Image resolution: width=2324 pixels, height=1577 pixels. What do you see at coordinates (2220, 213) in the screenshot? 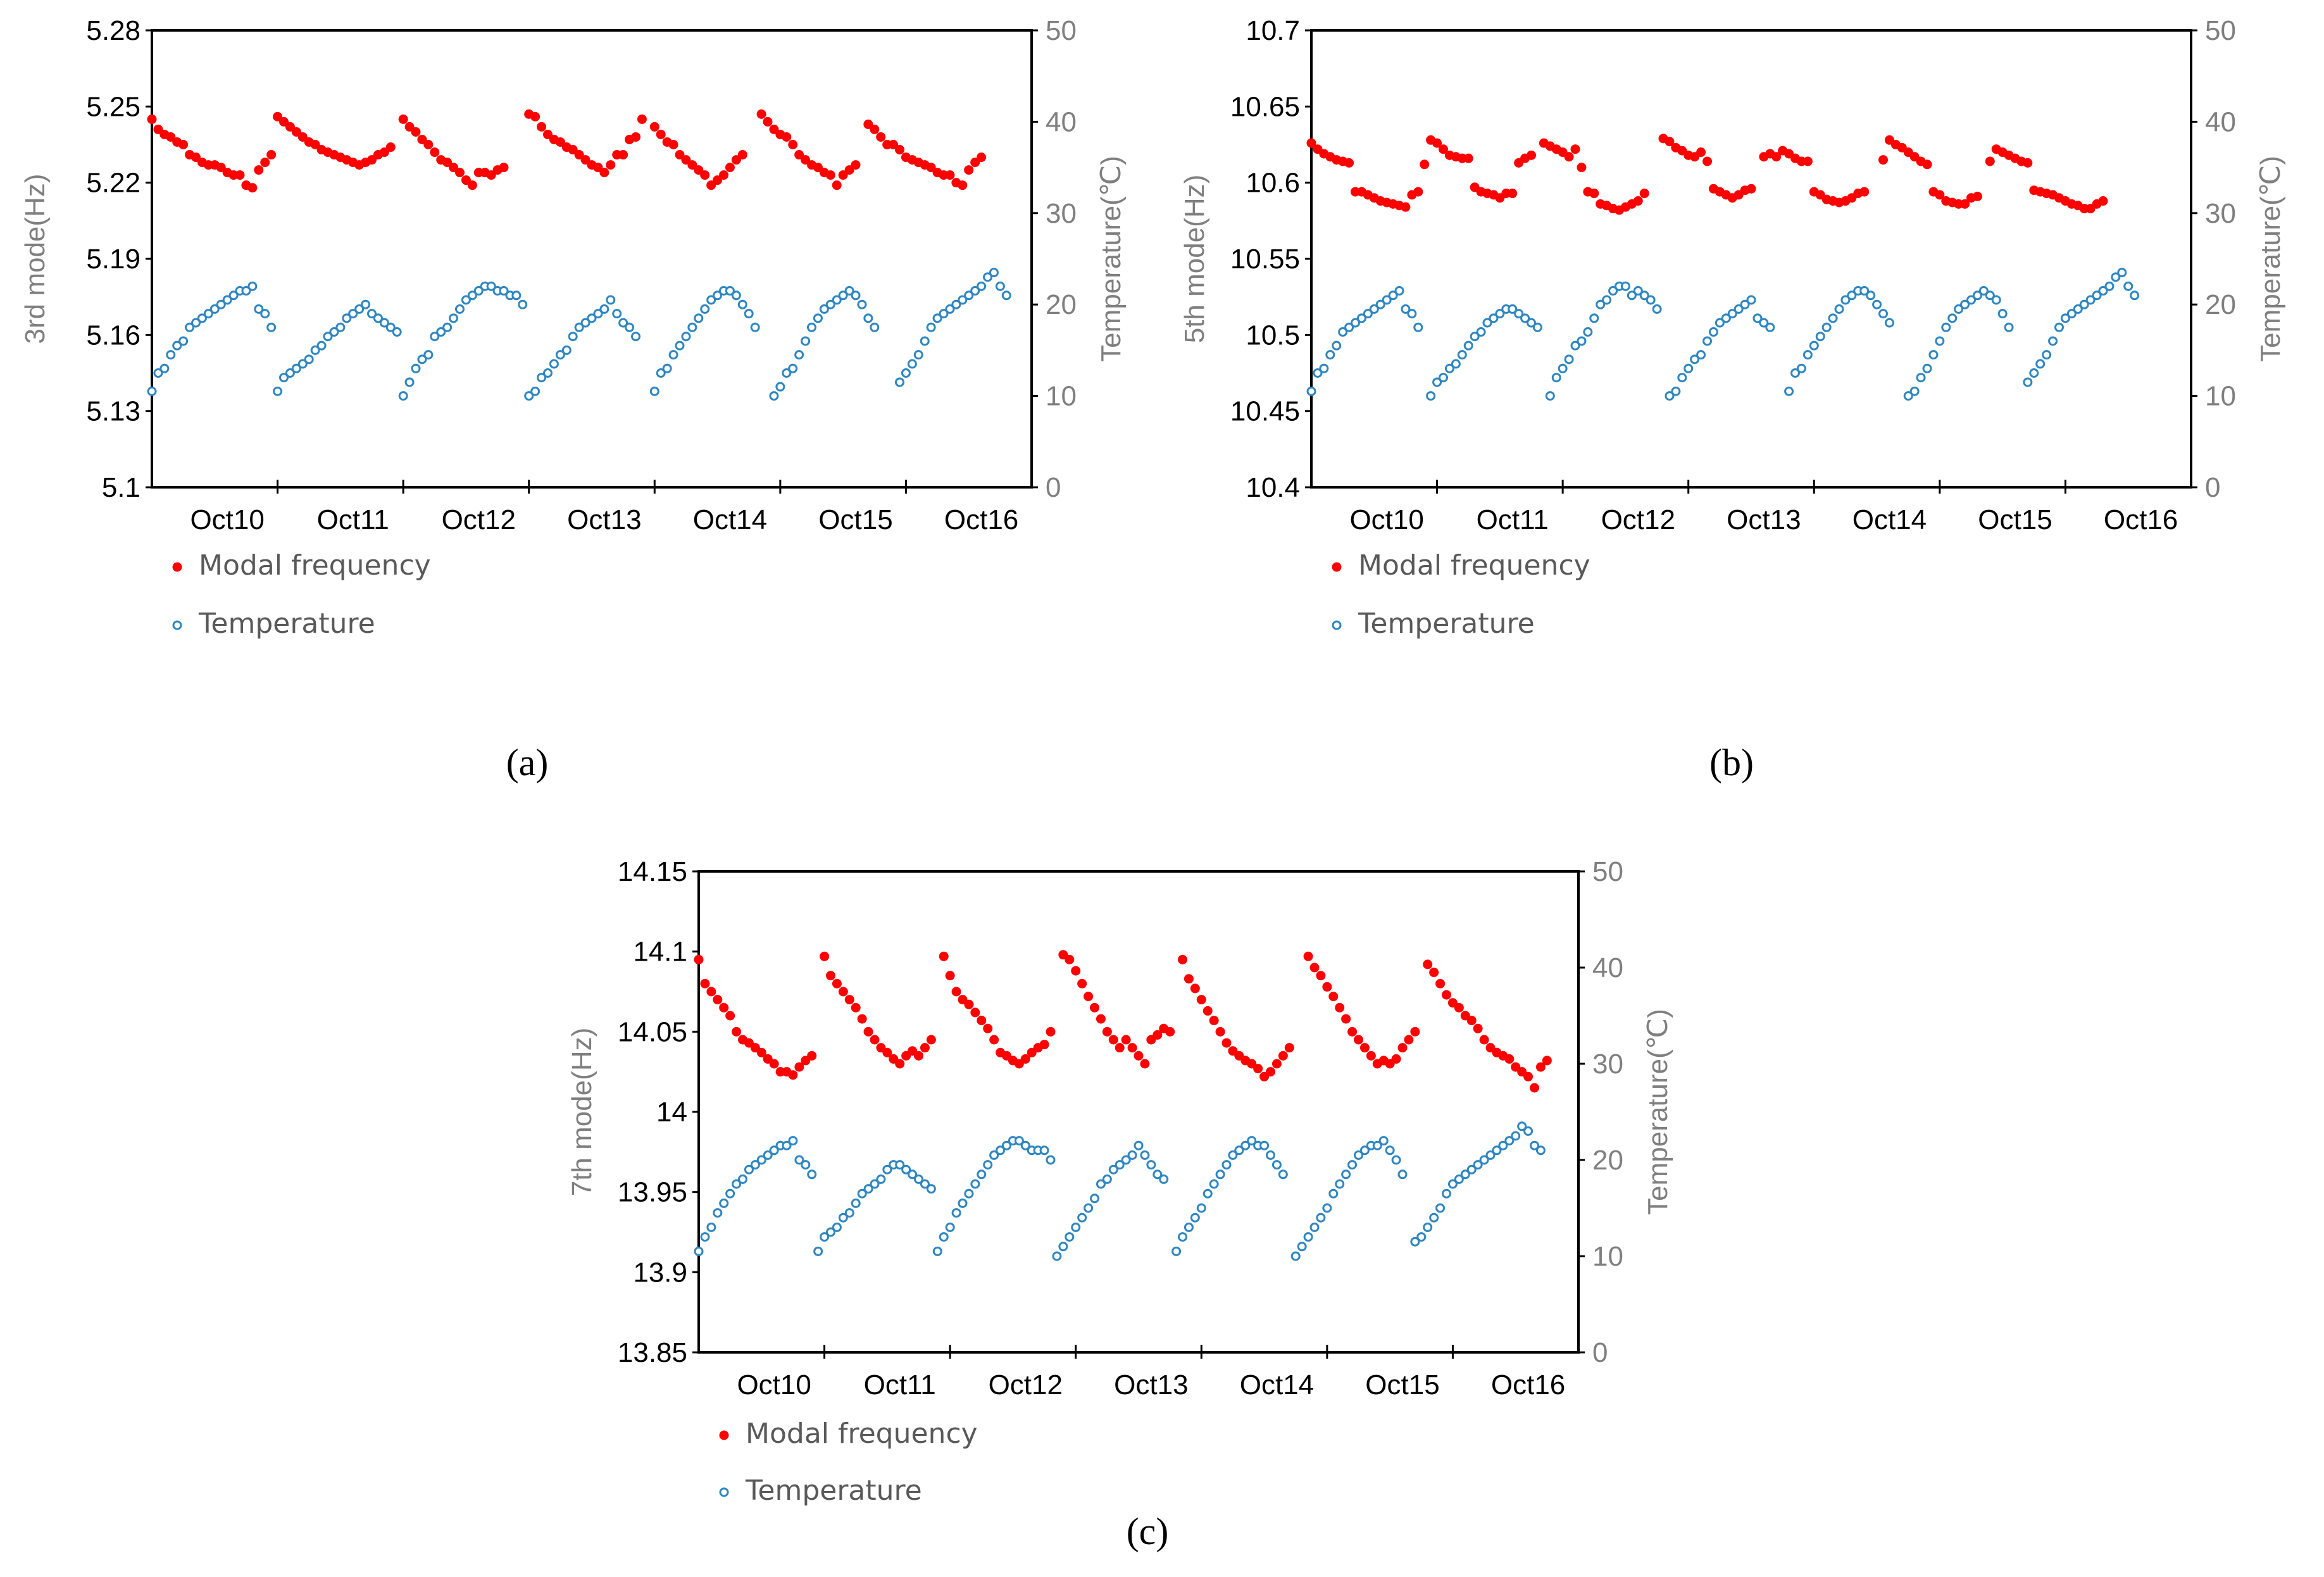
I see `y2-tick-label: 30` at bounding box center [2220, 213].